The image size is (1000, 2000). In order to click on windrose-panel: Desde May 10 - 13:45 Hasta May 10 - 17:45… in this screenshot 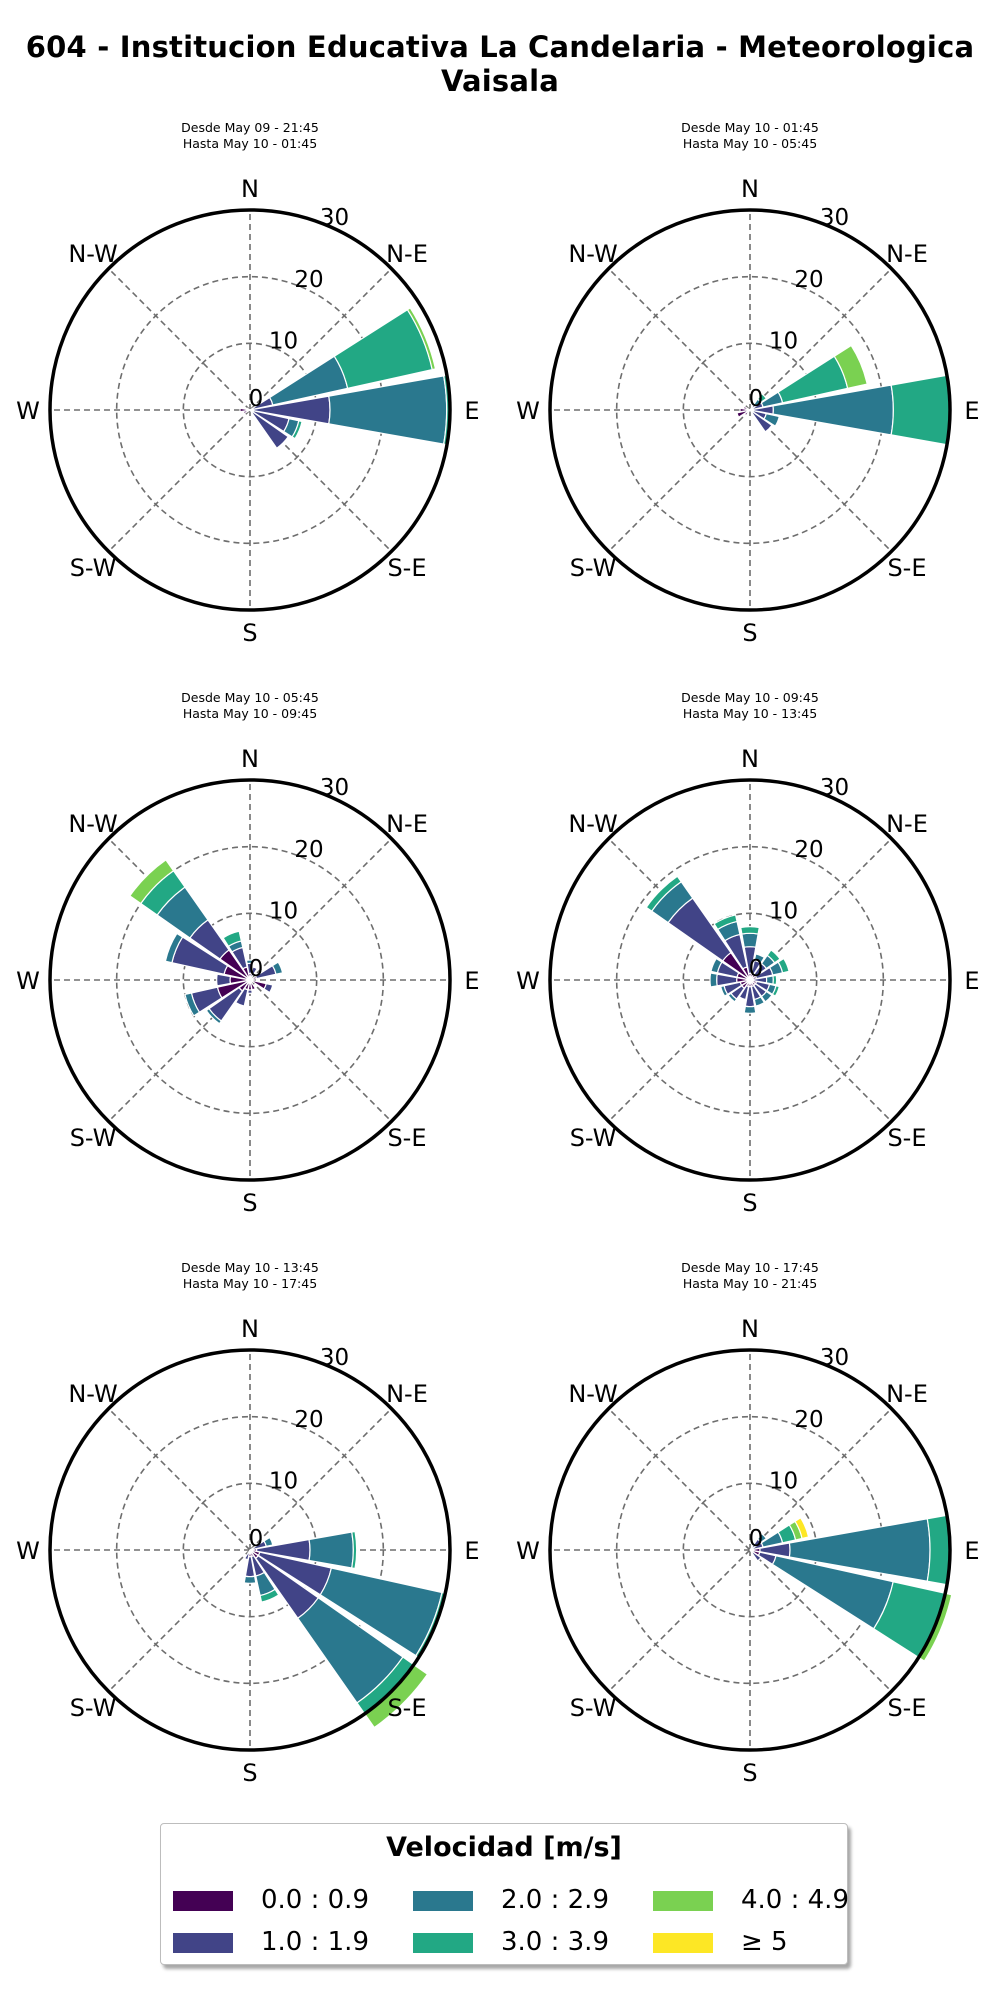, I will do `click(250, 1540)`.